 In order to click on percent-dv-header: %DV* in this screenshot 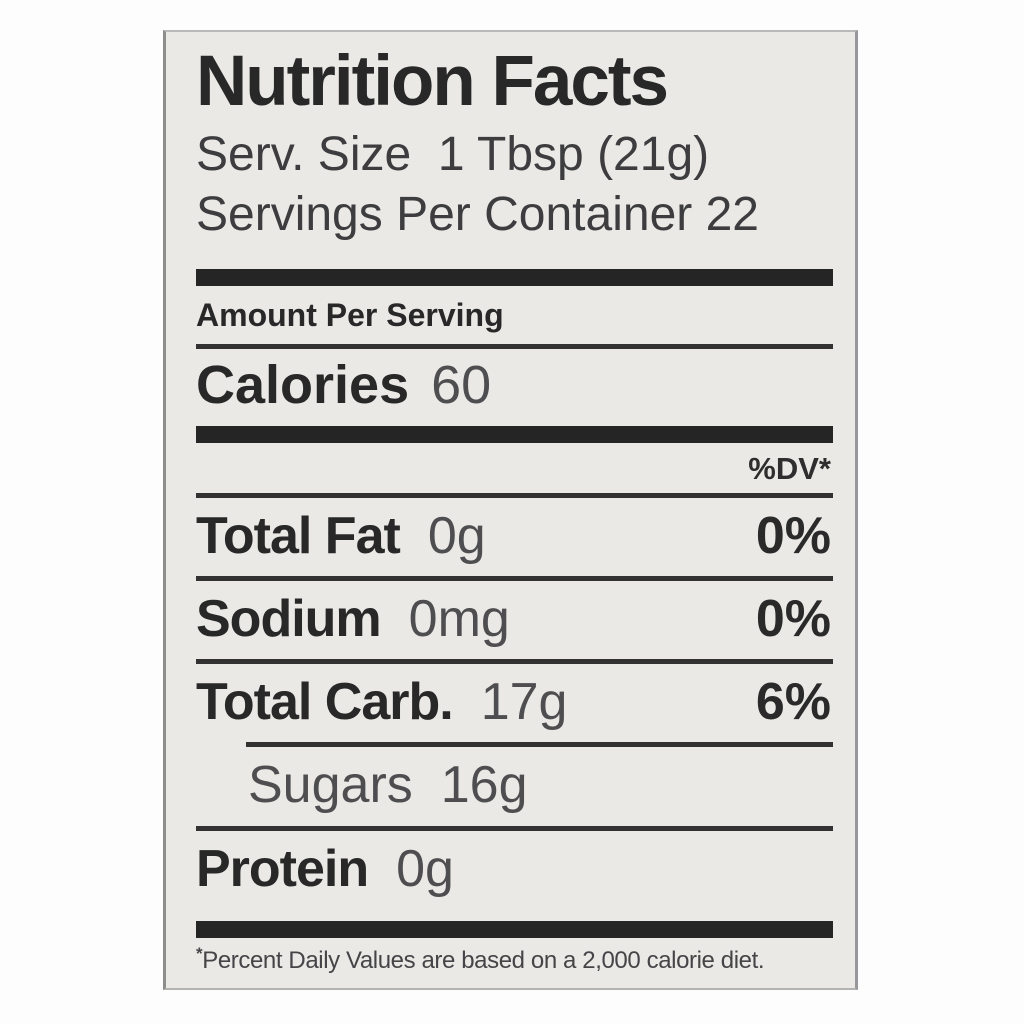, I will do `click(789, 468)`.